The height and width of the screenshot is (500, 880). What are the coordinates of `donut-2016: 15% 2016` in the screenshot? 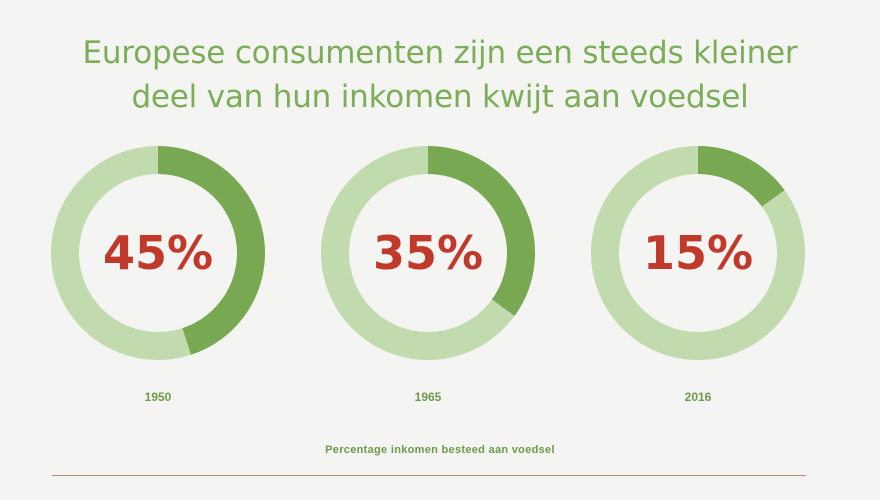 It's located at (698, 275).